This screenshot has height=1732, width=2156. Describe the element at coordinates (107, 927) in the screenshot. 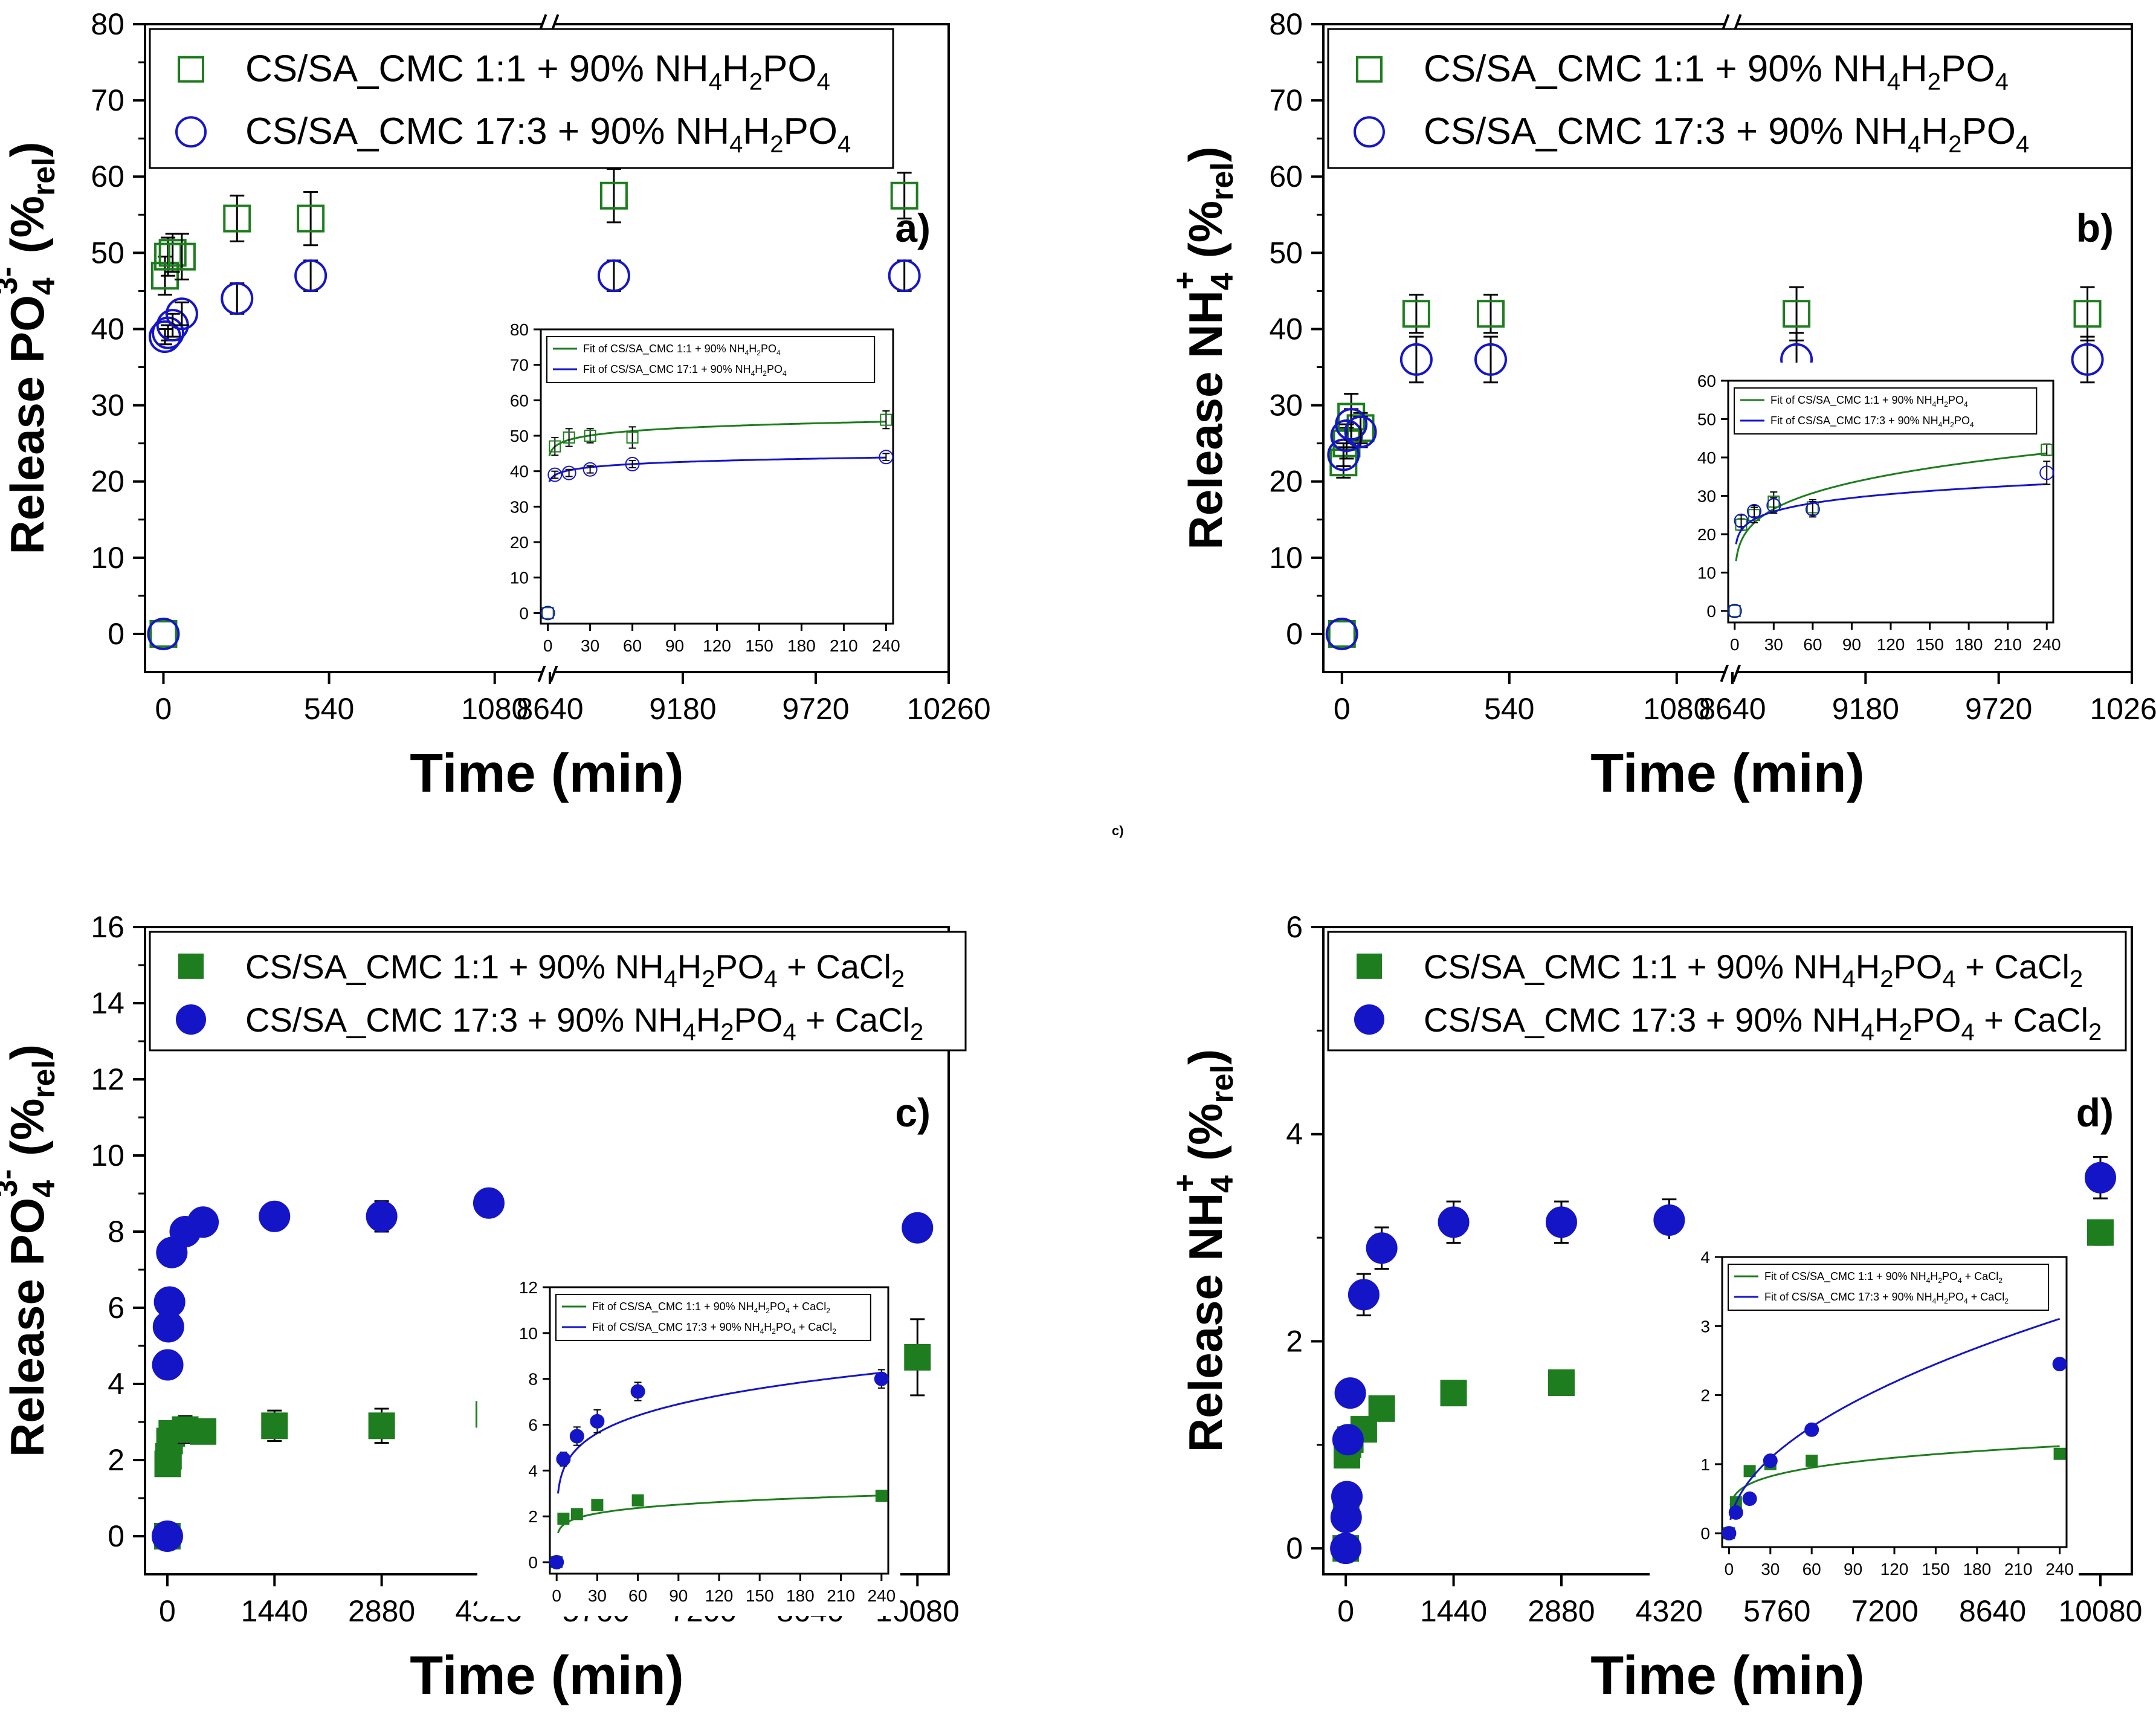

I see `y-tick-label: 16` at that location.